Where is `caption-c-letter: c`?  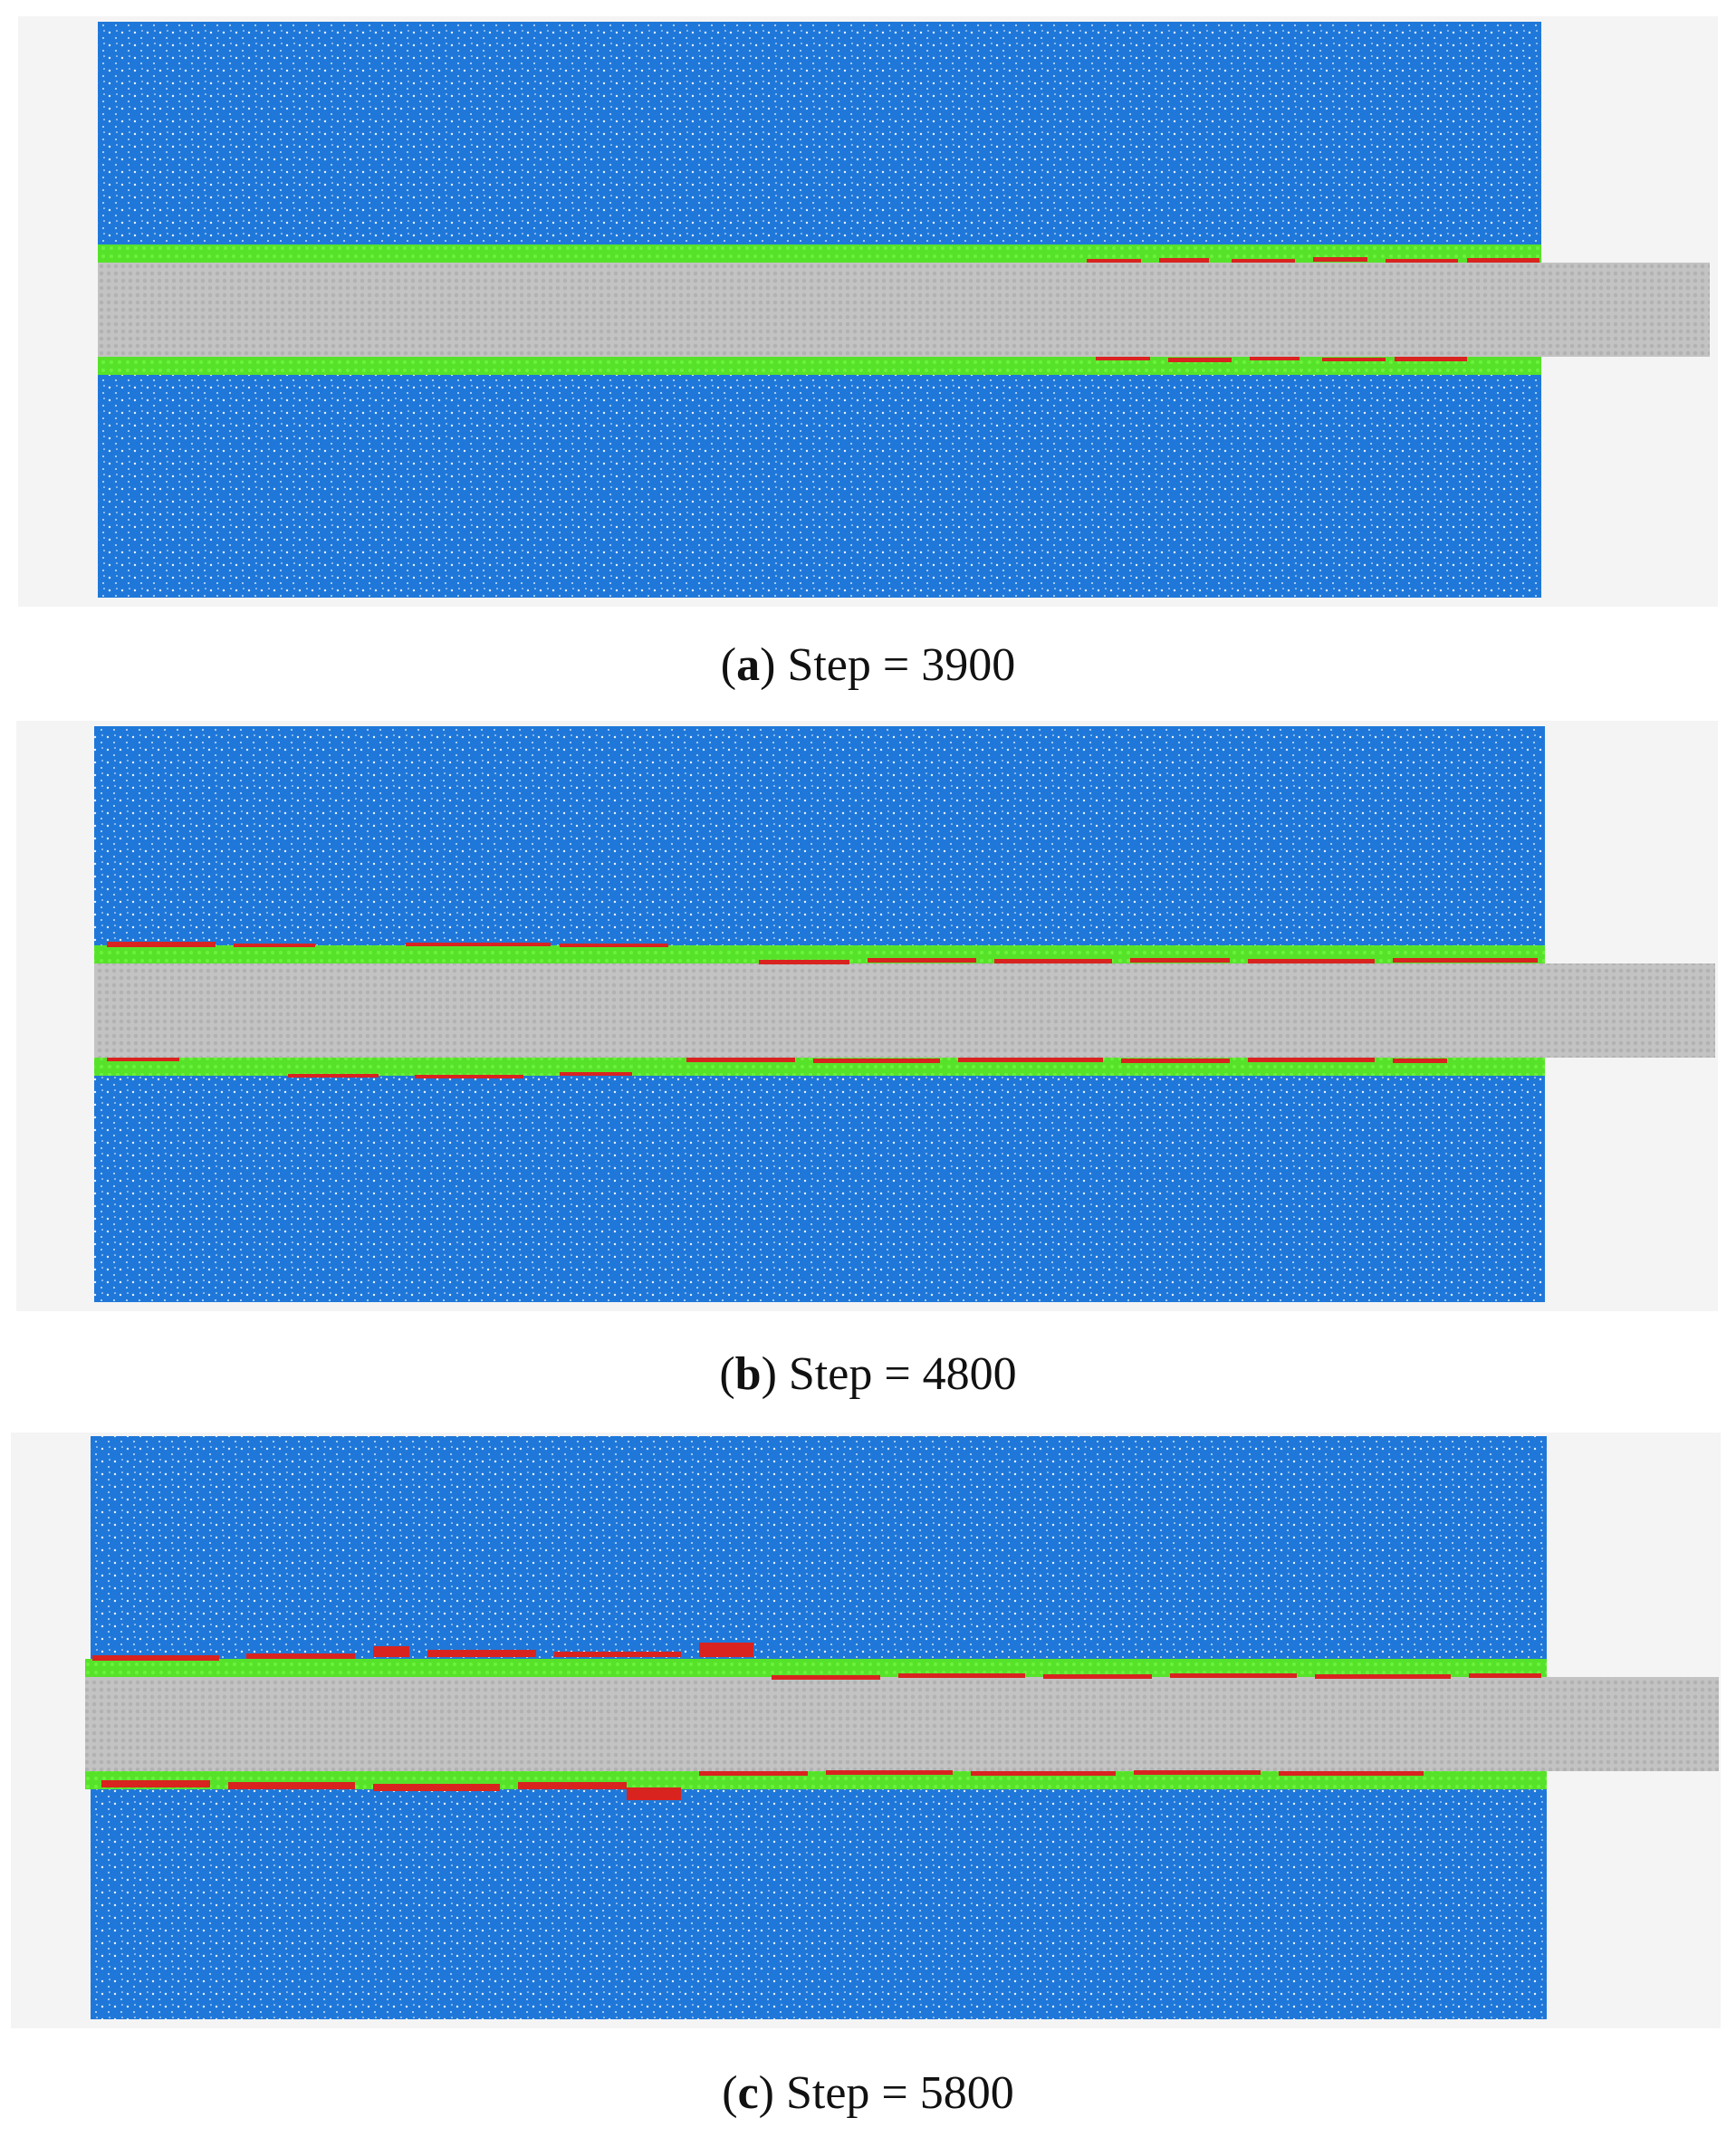
caption-c-letter: c is located at coordinates (748, 2093).